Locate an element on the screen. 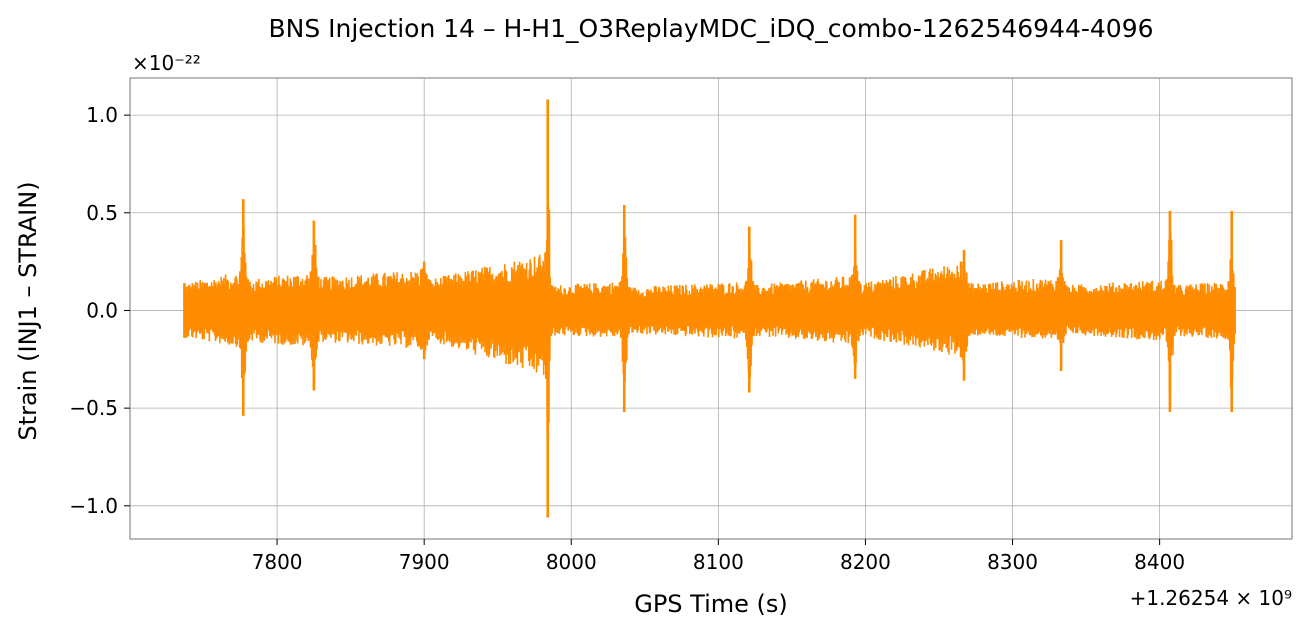 The image size is (1307, 633). x-tick-label: 8000 is located at coordinates (571, 562).